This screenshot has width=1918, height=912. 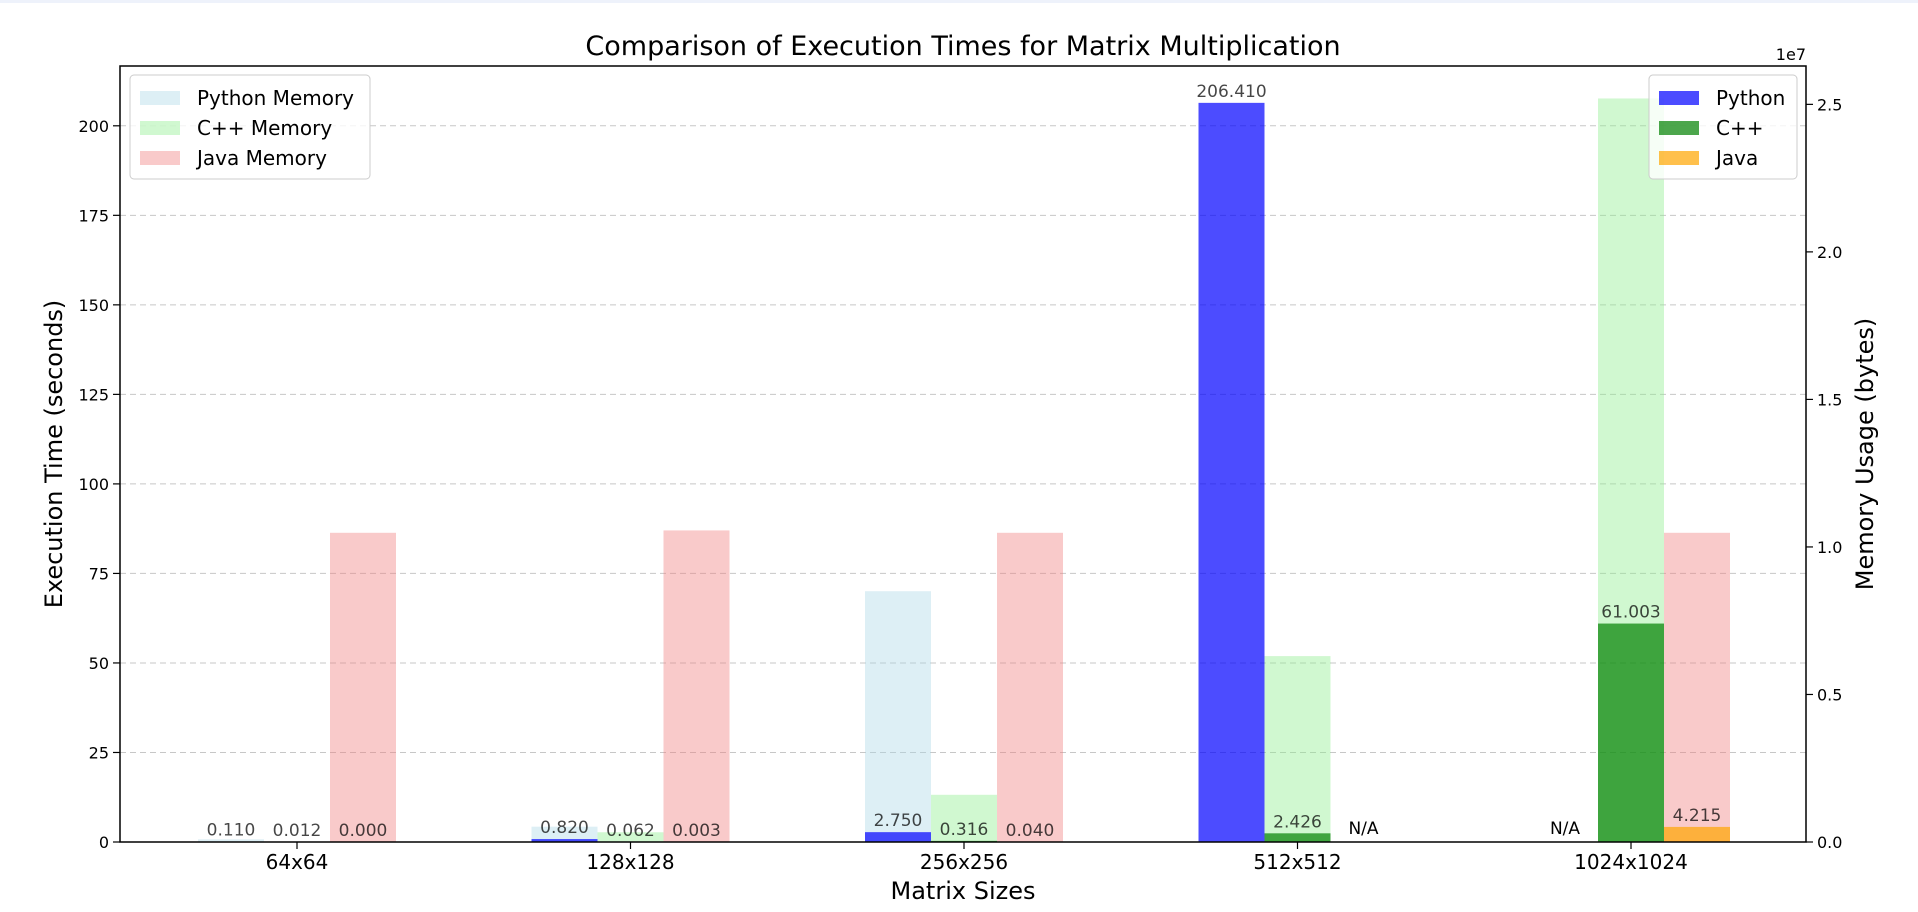 I want to click on y2-axis-ticks: 0.0 0.5 1.0 1.5 2.0 2.5, so click(x=1824, y=473).